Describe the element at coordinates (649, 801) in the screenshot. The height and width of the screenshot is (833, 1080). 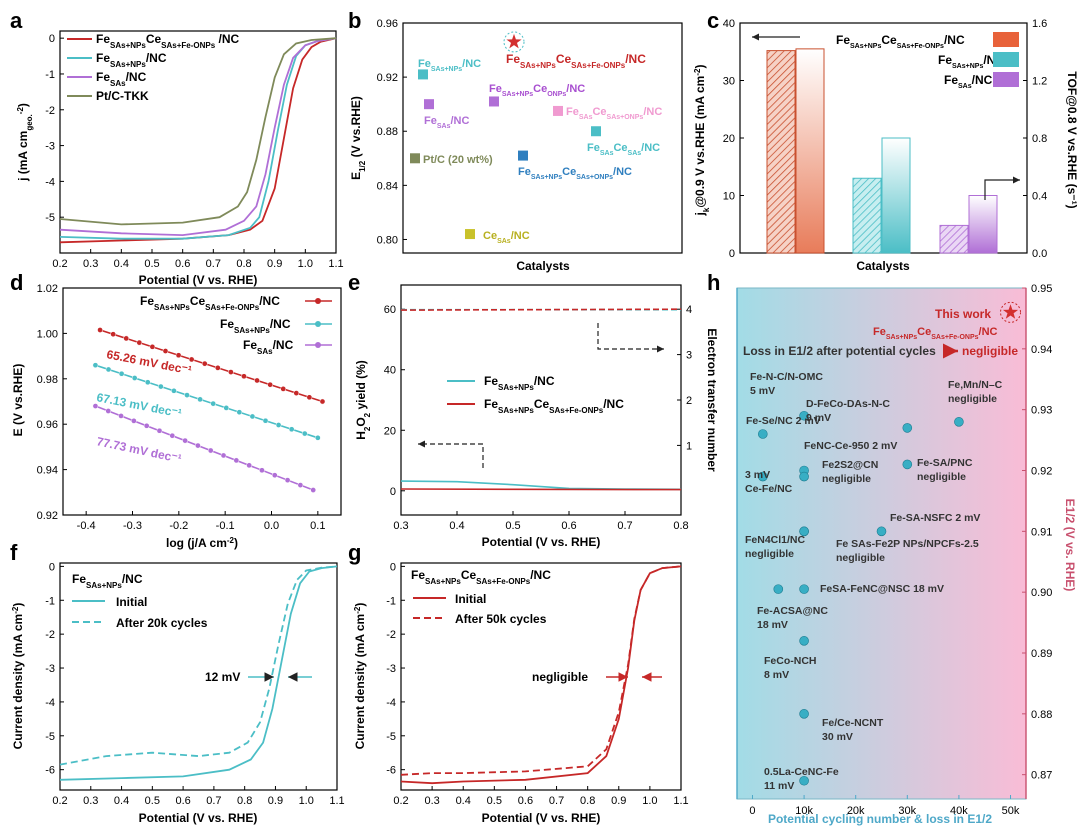
I see `g-xtick-label: 1.0` at that location.